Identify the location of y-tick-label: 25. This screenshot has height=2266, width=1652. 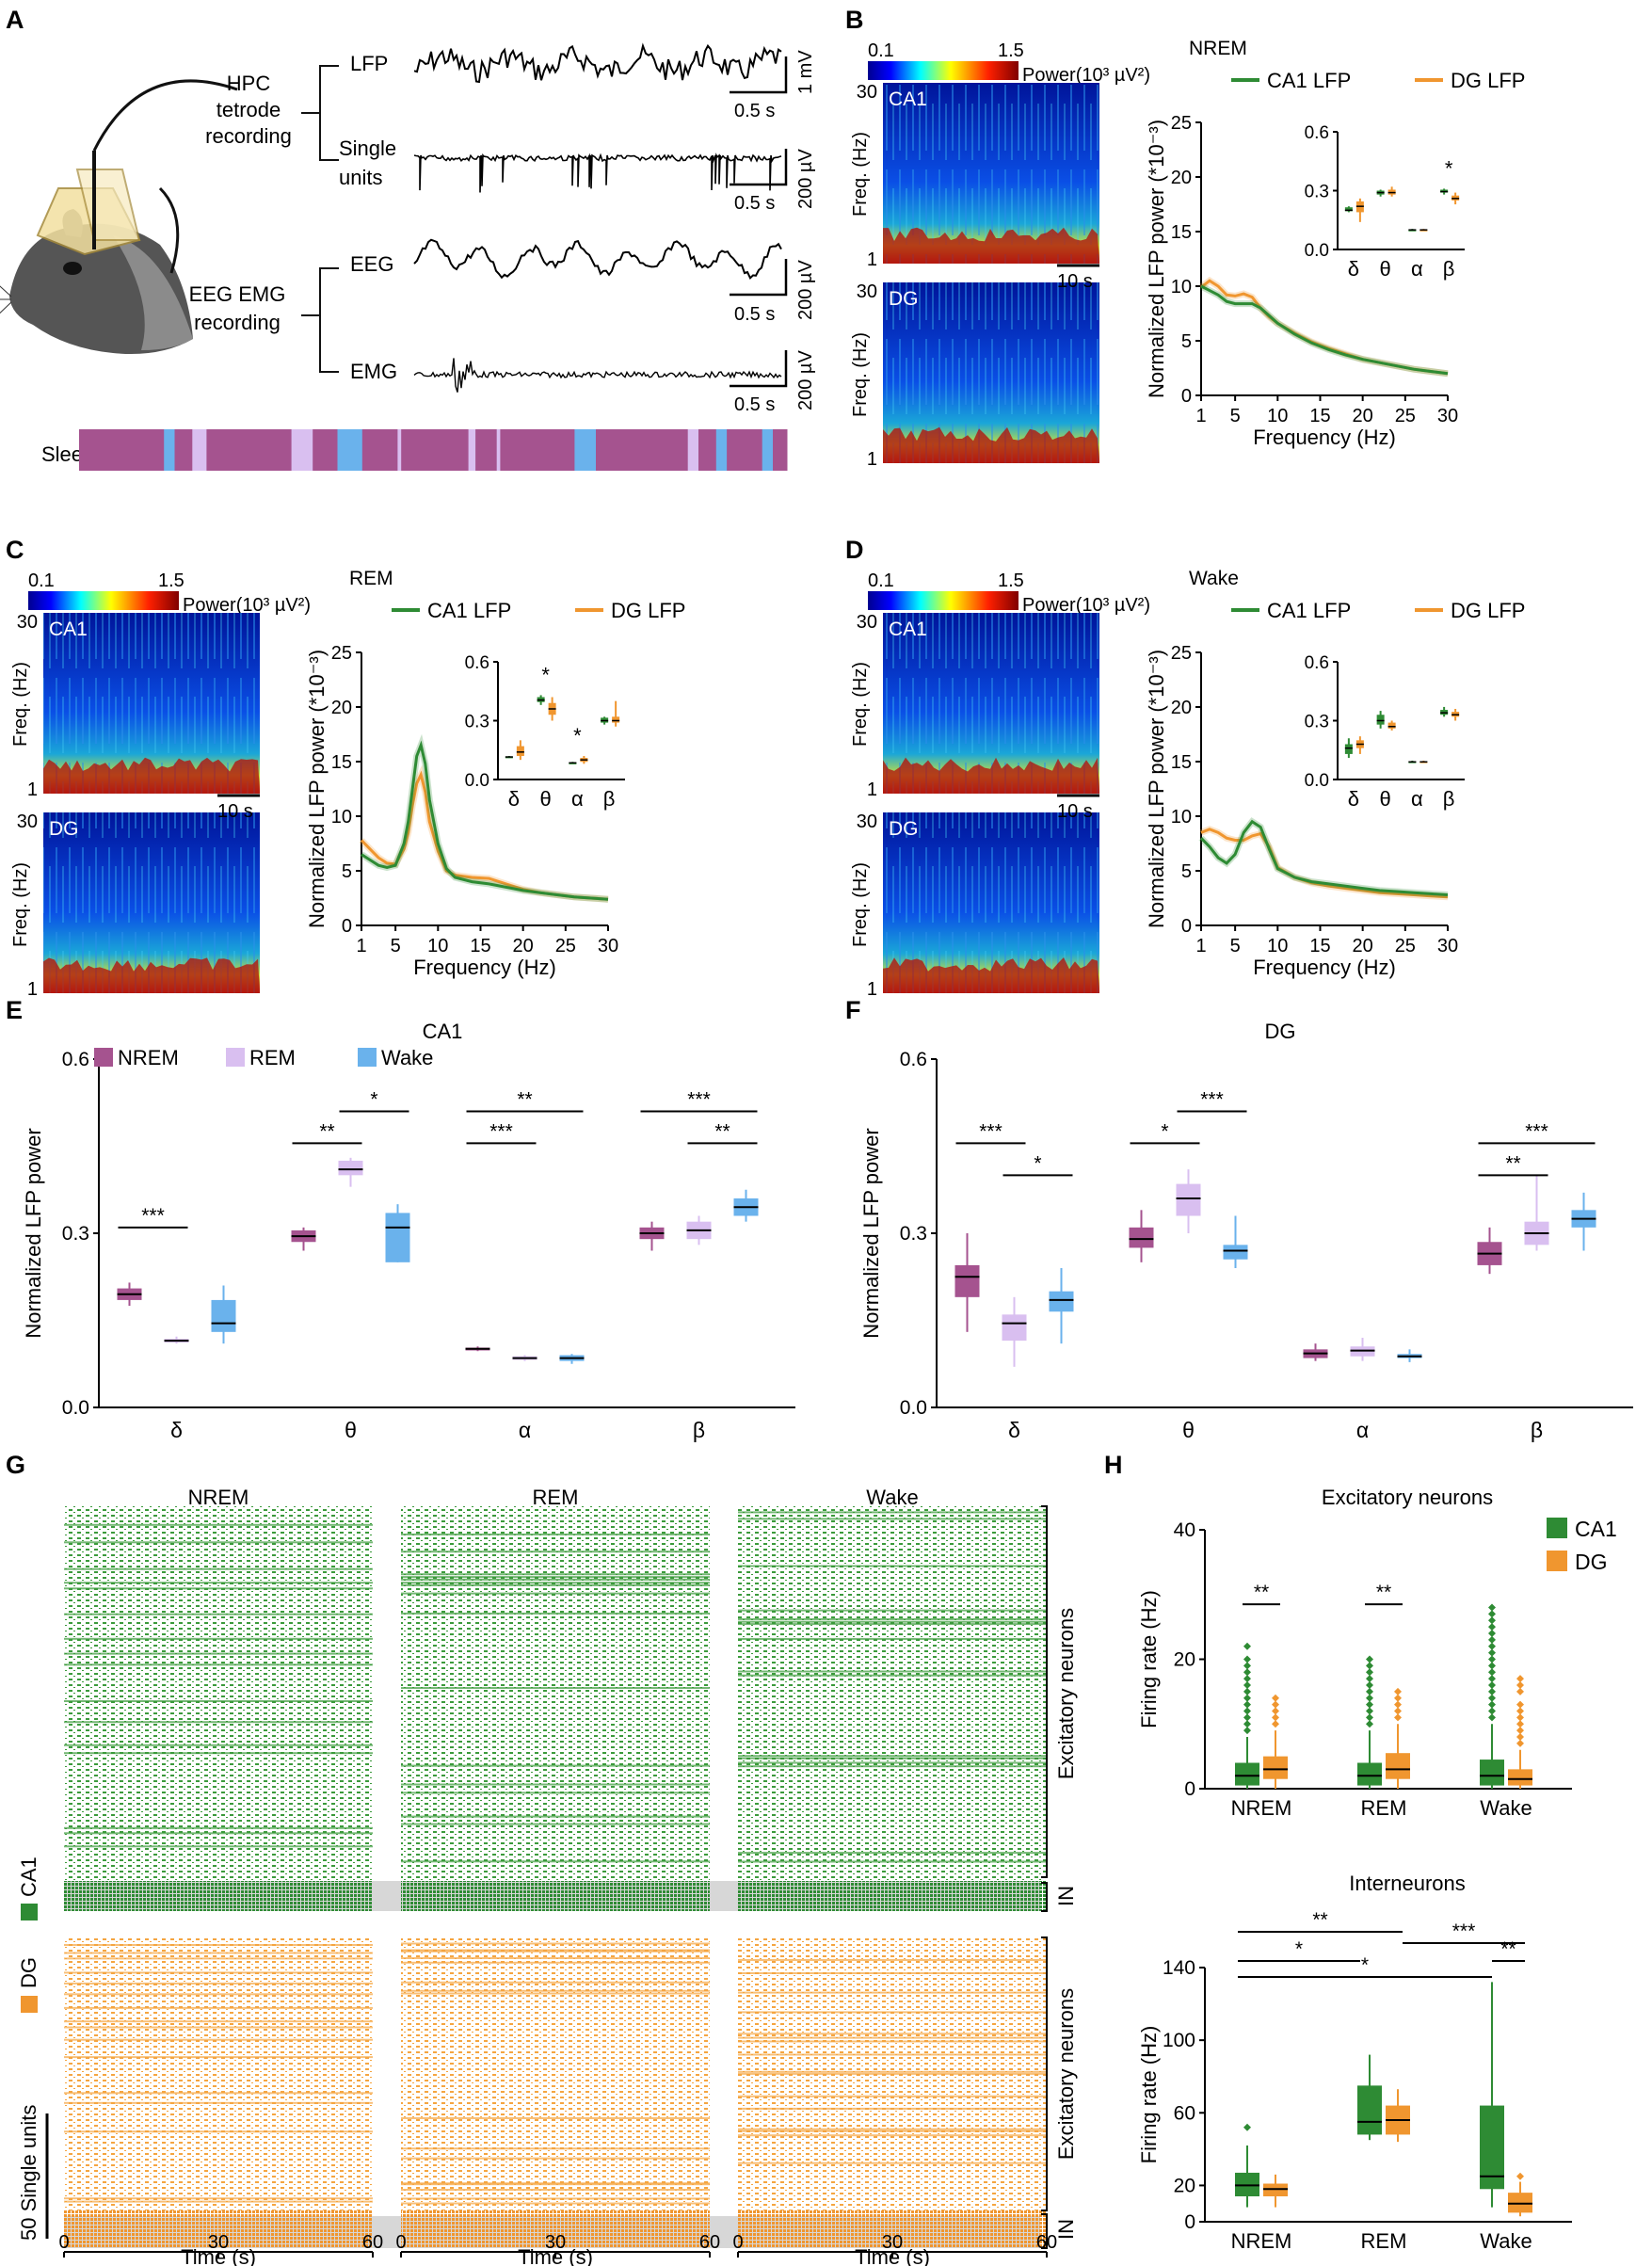
(341, 653).